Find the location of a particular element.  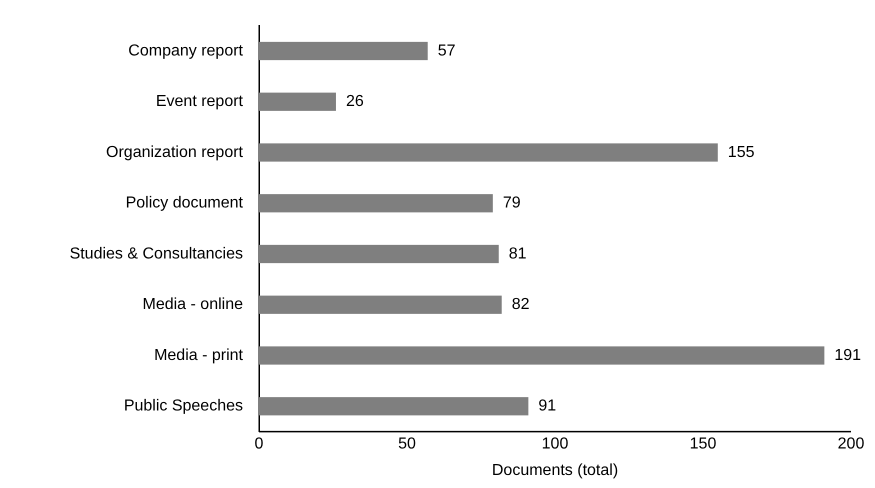

x-tick-label: 0 is located at coordinates (259, 444).